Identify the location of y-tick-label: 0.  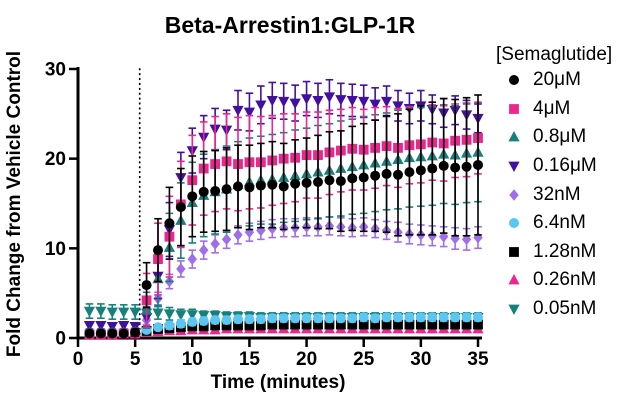
(60, 339).